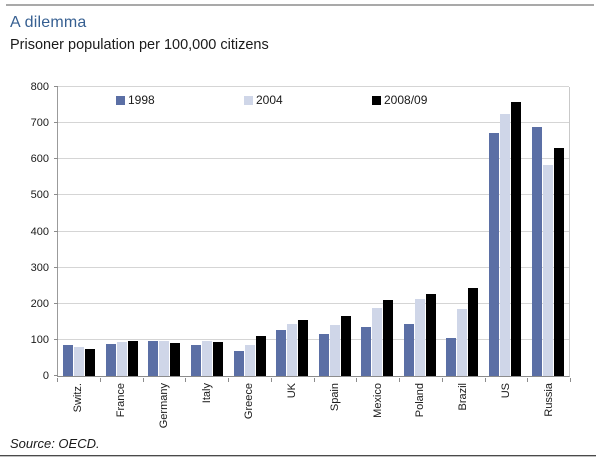 The height and width of the screenshot is (467, 600). Describe the element at coordinates (39, 123) in the screenshot. I see `y-axis-label-700: 700` at that location.